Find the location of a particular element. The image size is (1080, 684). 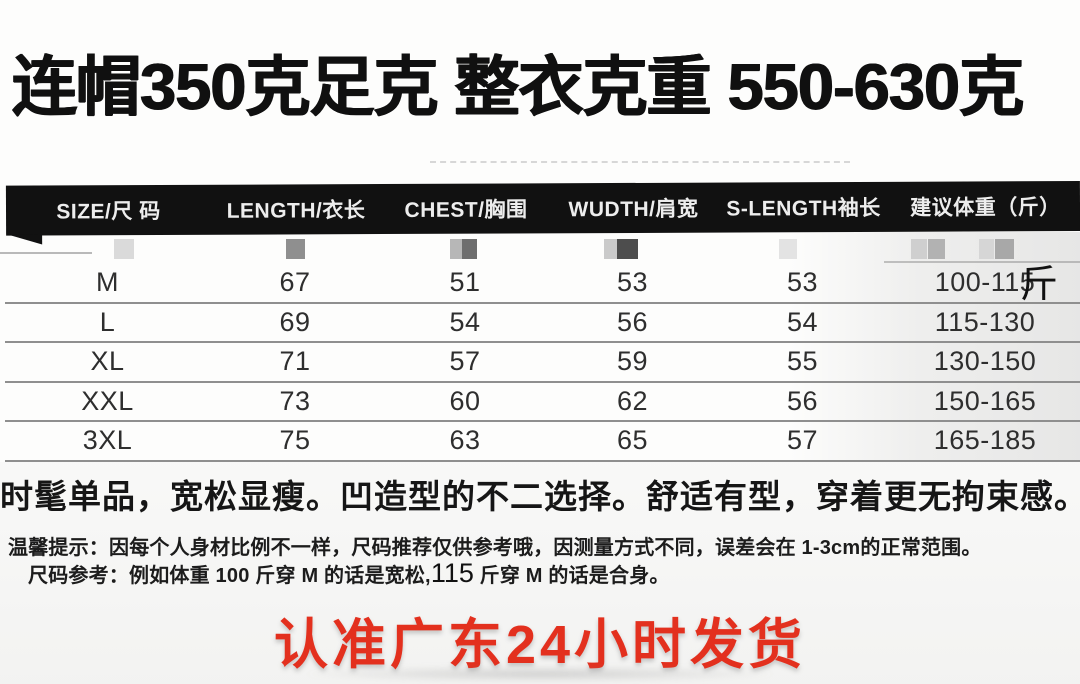

table-cell: XL is located at coordinates (107, 361).